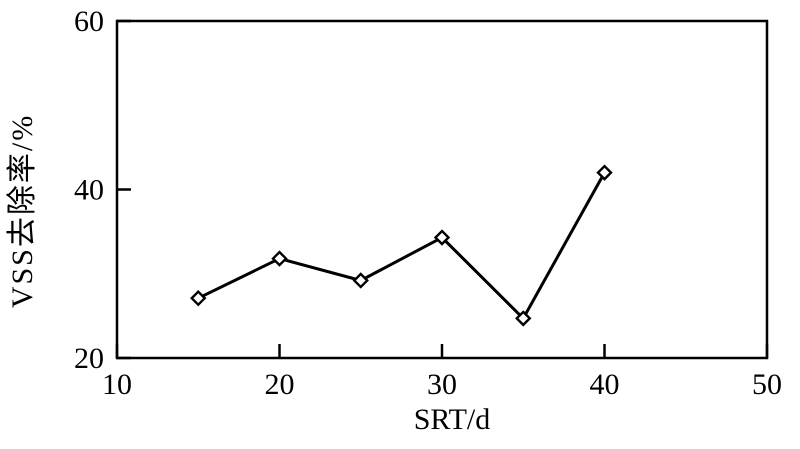 The width and height of the screenshot is (800, 449). I want to click on y-tick-label: 40, so click(89, 190).